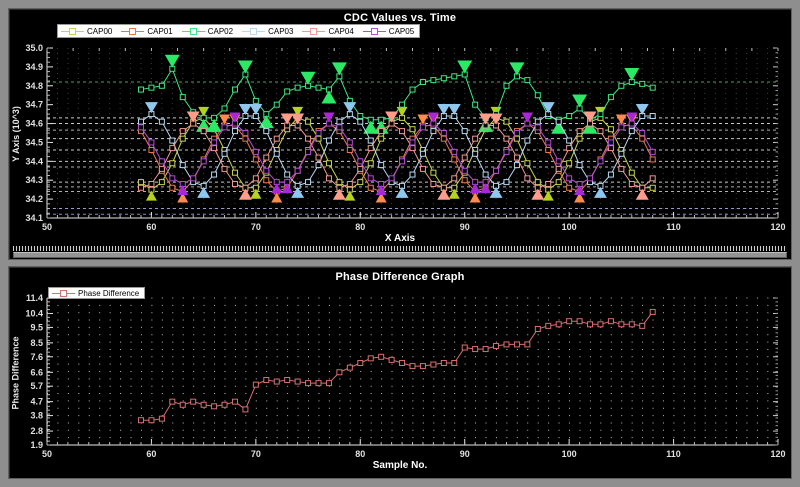 The height and width of the screenshot is (487, 800). Describe the element at coordinates (388, 31) in the screenshot. I see `legend-item-cap05: CAP05` at that location.